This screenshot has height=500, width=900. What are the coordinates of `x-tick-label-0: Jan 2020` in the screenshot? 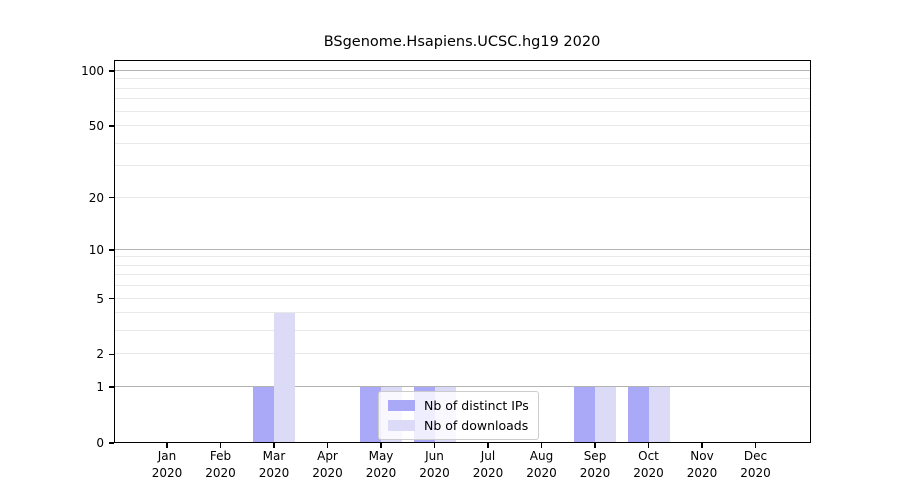 It's located at (167, 464).